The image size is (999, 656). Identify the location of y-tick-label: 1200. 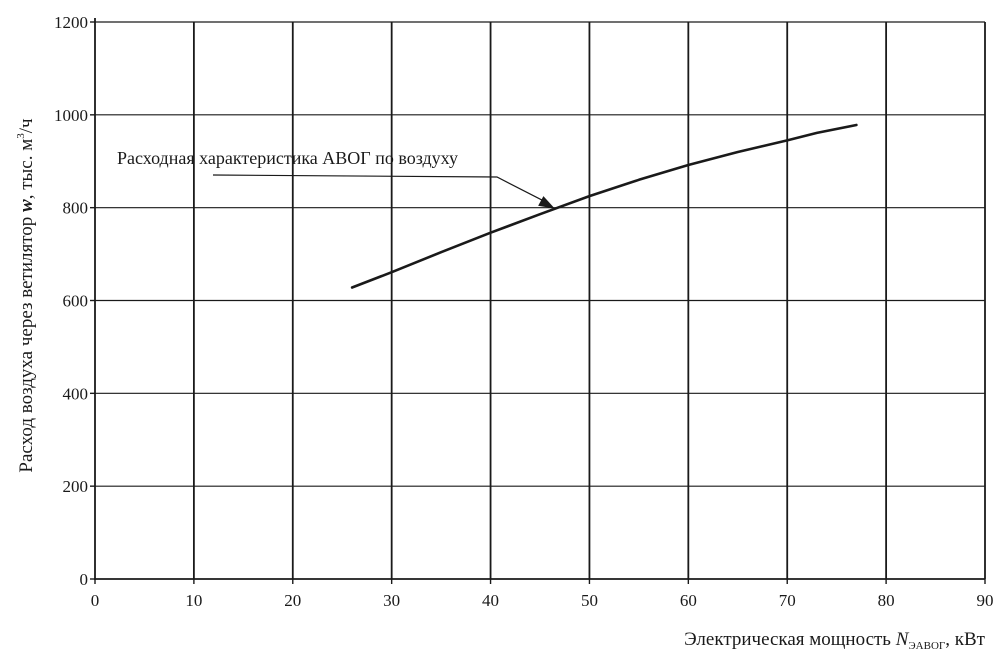
(71, 22).